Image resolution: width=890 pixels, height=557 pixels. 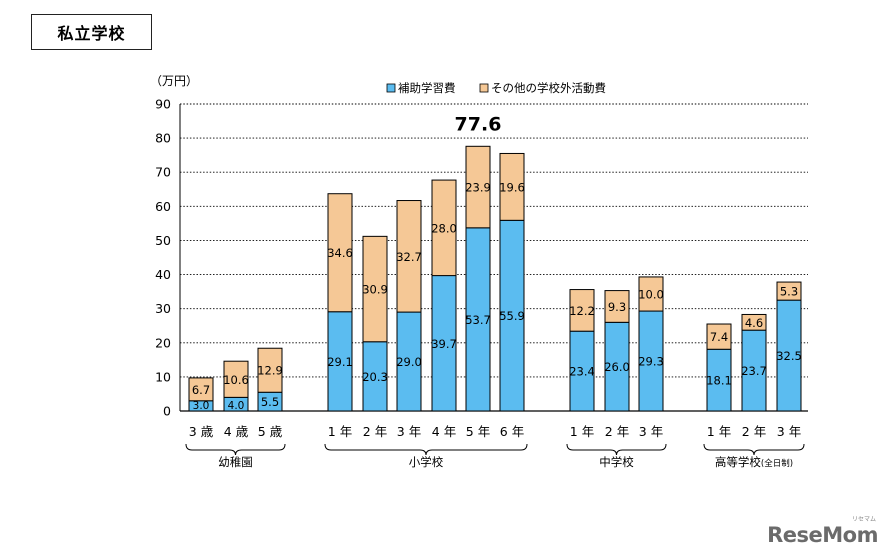 What do you see at coordinates (201, 406) in the screenshot?
I see `data-label: 3.0` at bounding box center [201, 406].